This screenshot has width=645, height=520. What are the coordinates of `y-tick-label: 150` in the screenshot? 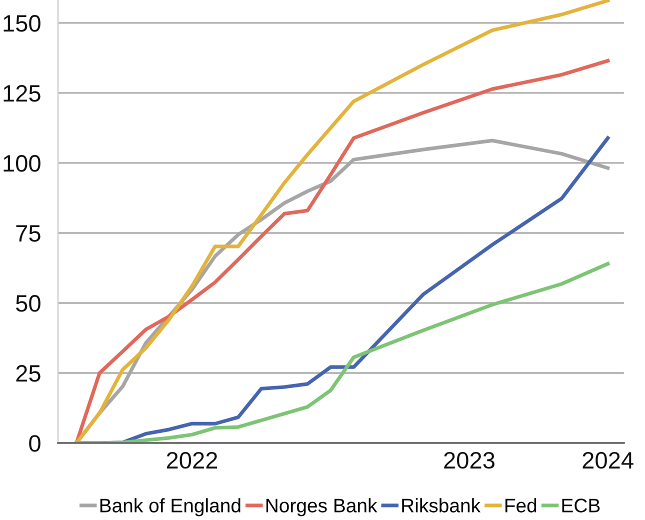 It's located at (22, 23).